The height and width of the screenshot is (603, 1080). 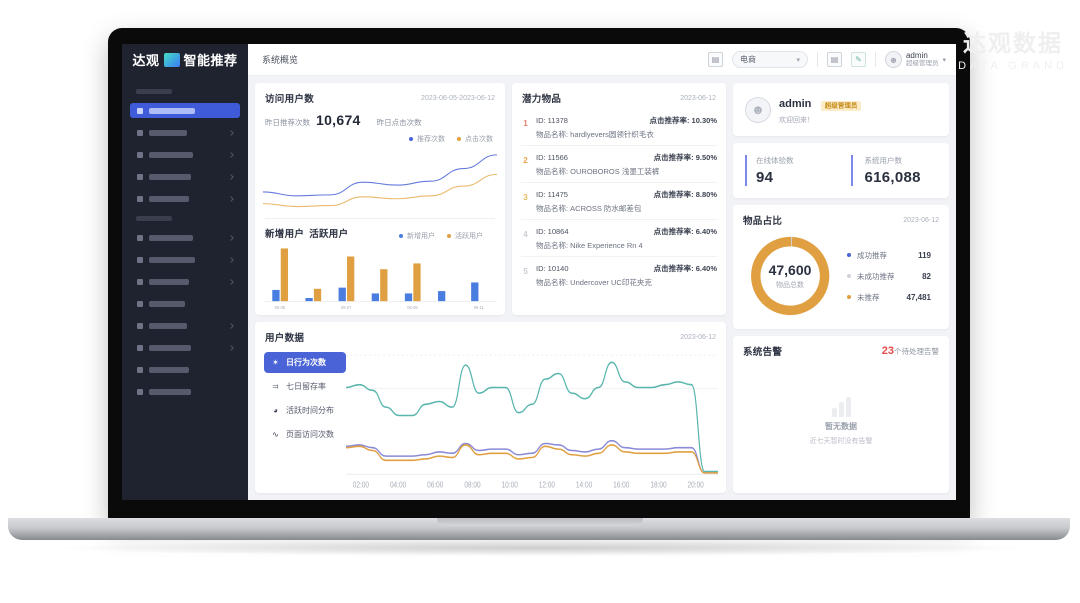 What do you see at coordinates (285, 338) in the screenshot?
I see `user-data-title: 用户数据` at bounding box center [285, 338].